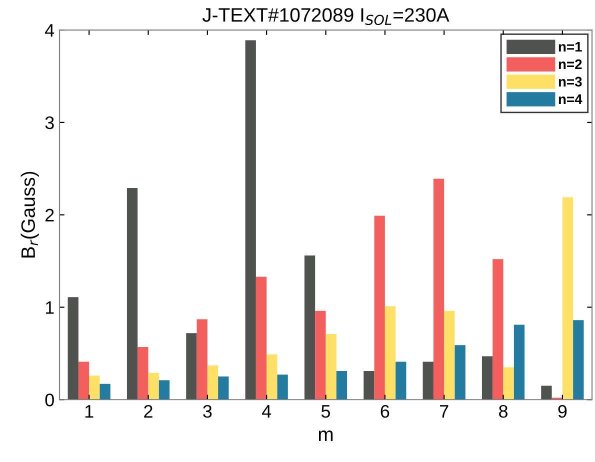  Describe the element at coordinates (148, 411) in the screenshot. I see `x-tick-label: 2` at that location.